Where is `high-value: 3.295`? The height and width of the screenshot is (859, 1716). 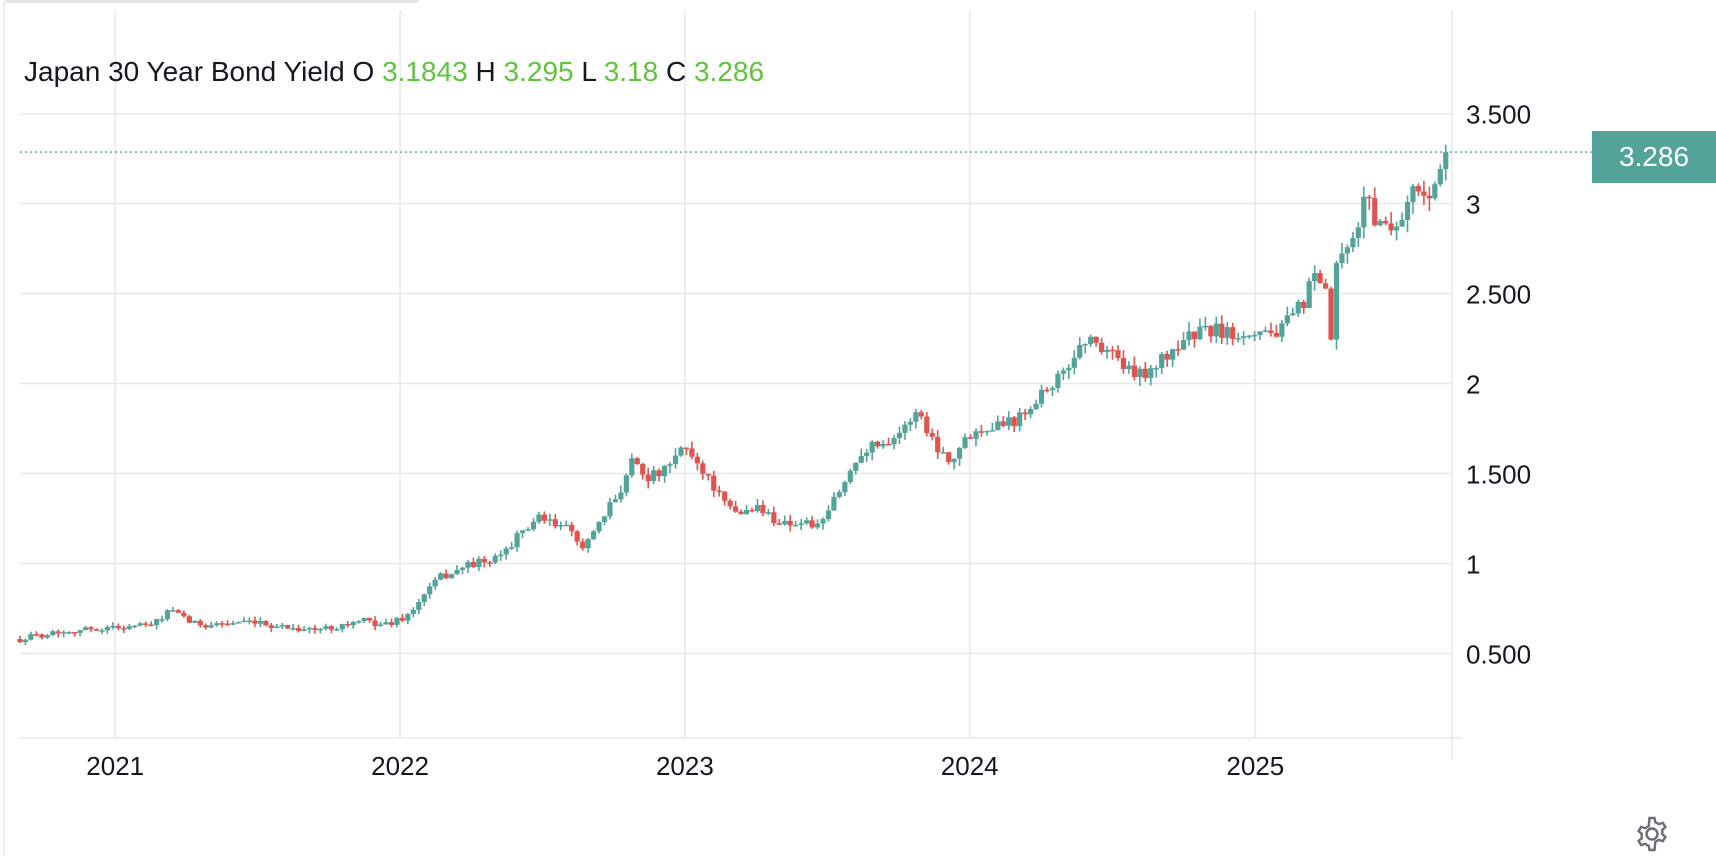 high-value: 3.295 is located at coordinates (538, 71).